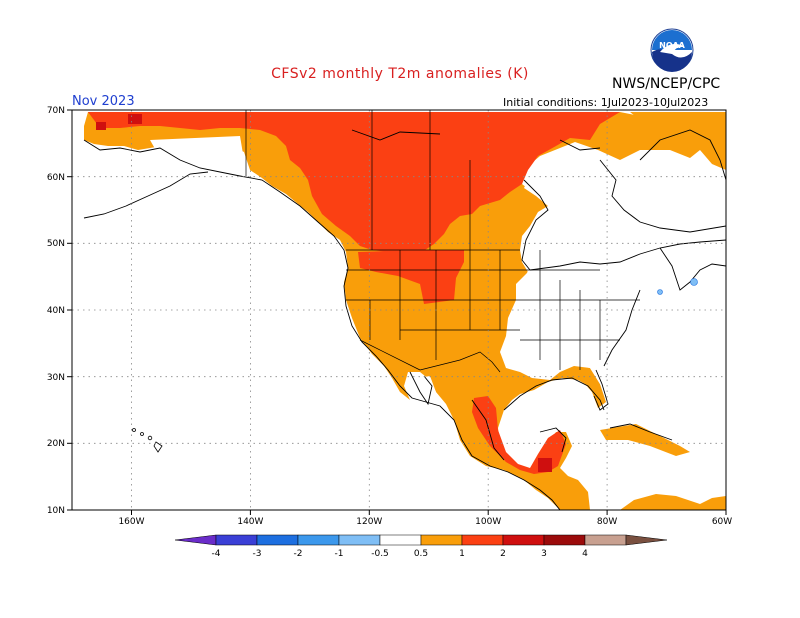 The image size is (800, 618). I want to click on lat-label: 40N, so click(56, 311).